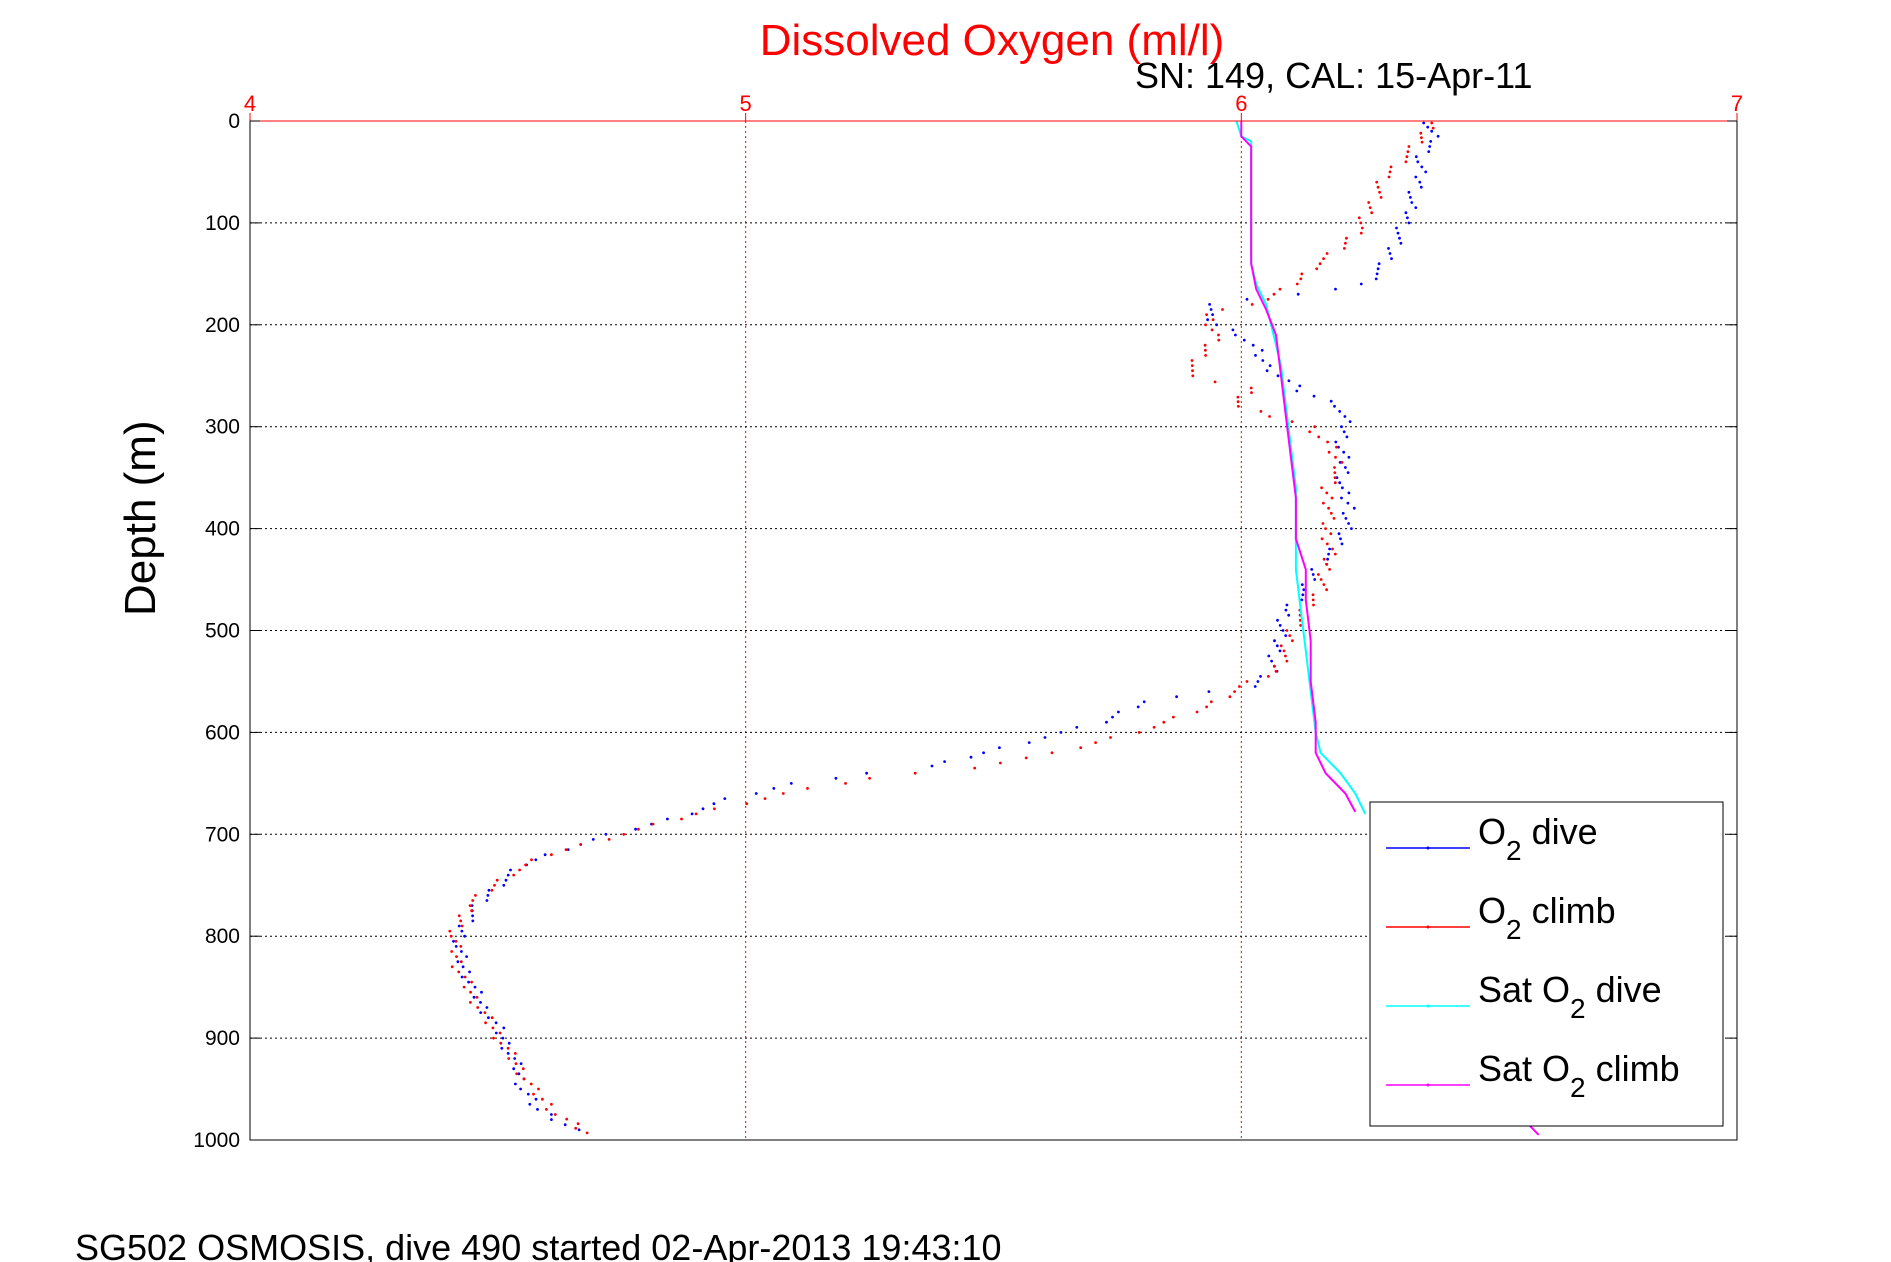 This screenshot has width=1891, height=1262. I want to click on x-tick-label: 5, so click(746, 103).